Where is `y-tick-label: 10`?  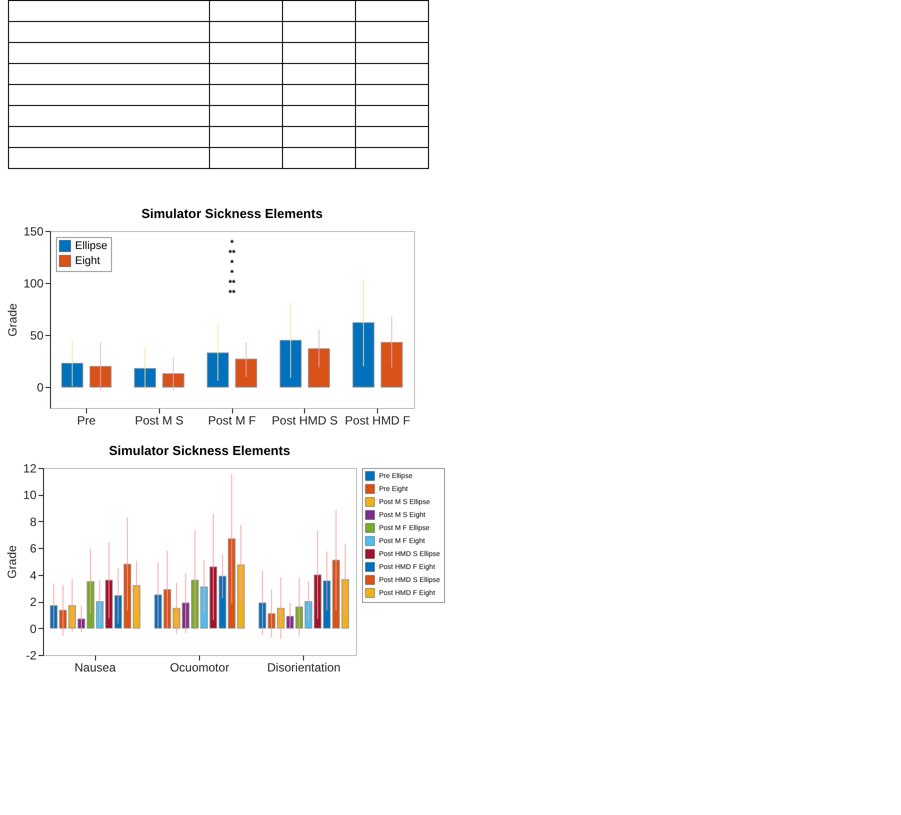 y-tick-label: 10 is located at coordinates (30, 495).